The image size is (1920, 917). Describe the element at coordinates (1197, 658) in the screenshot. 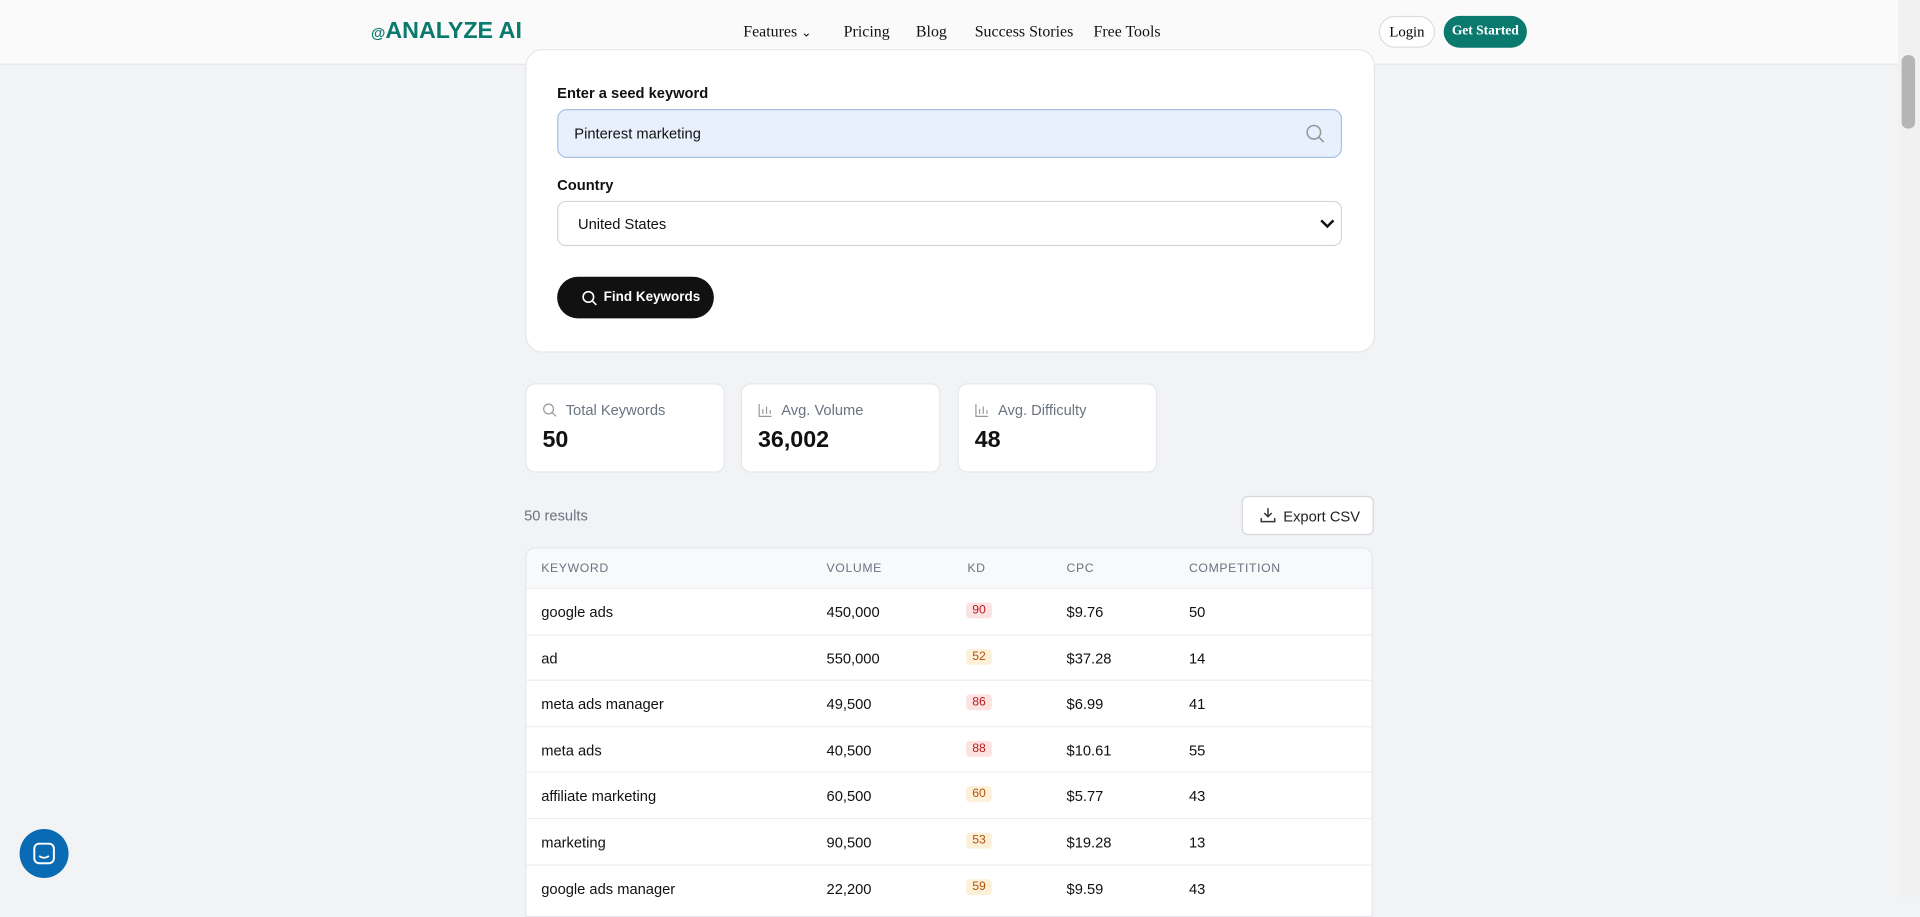

I see `cell: 14` at that location.